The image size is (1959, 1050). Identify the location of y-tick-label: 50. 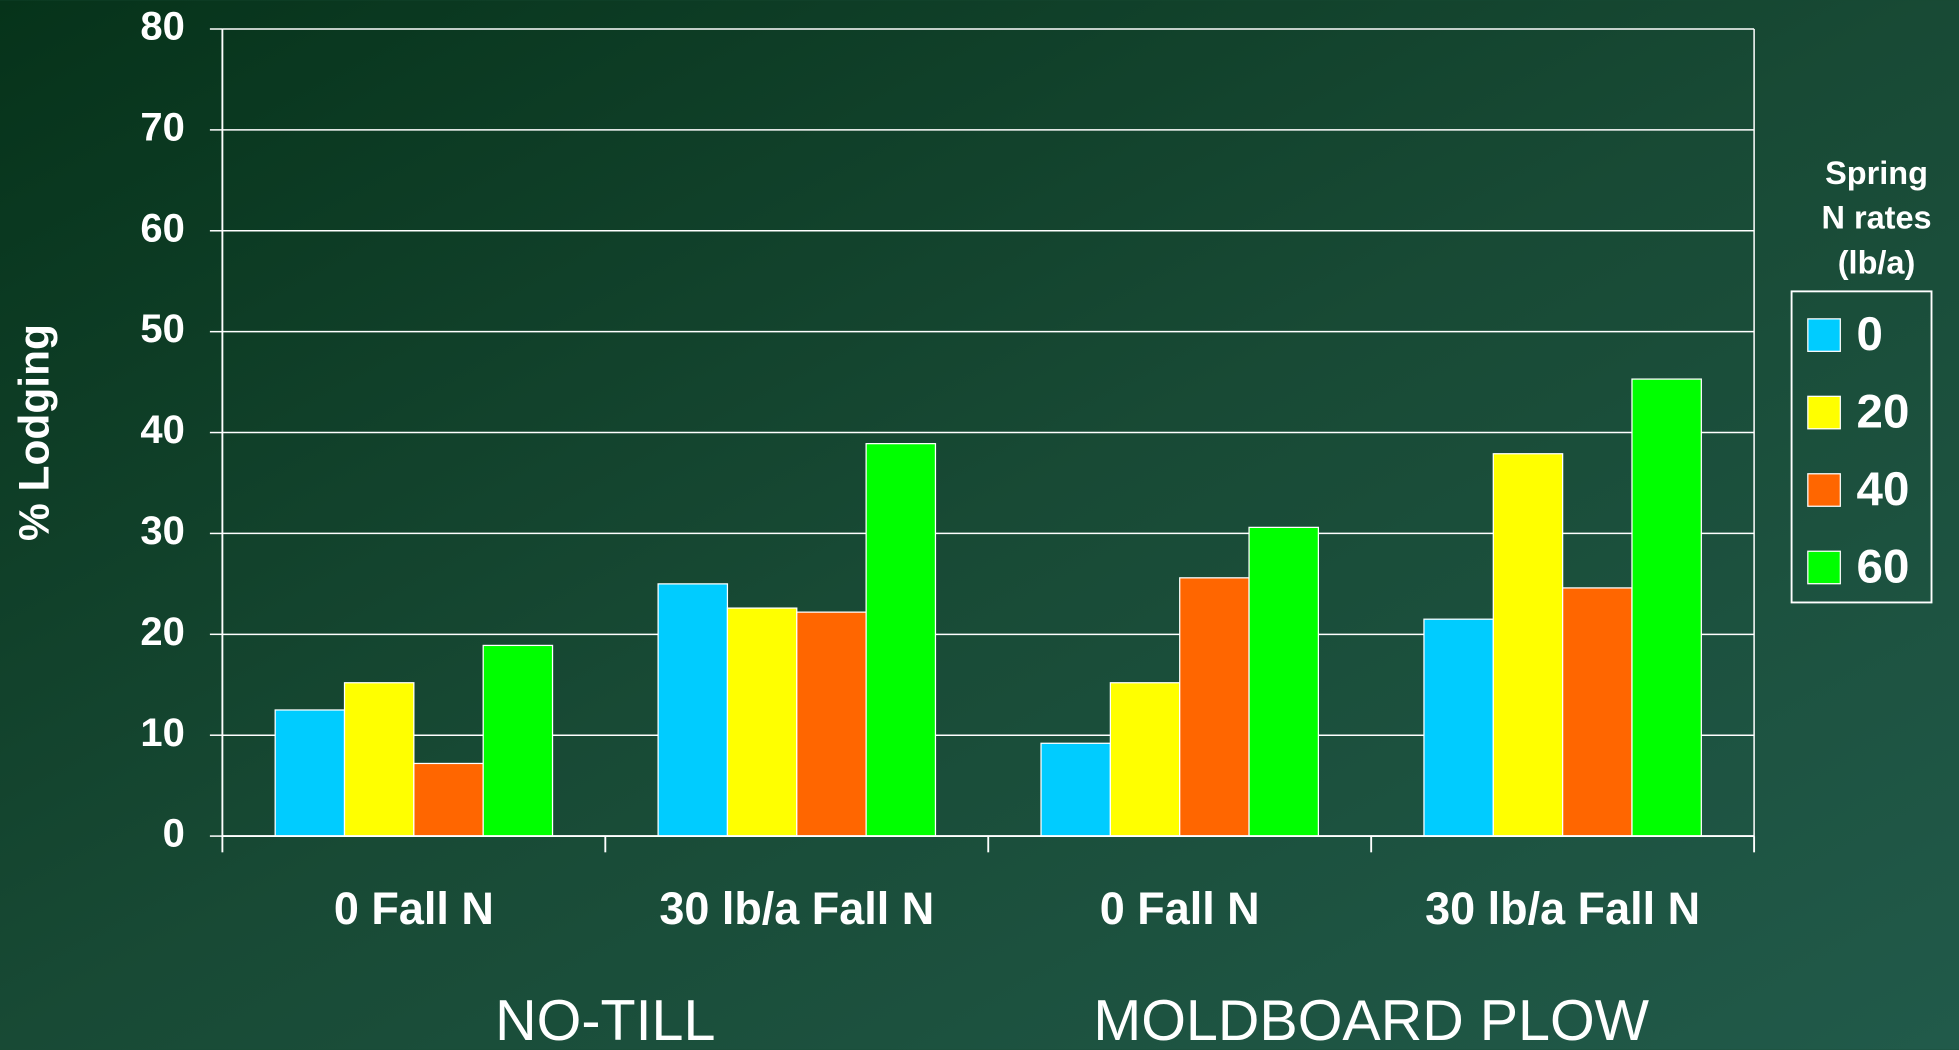
(162, 329).